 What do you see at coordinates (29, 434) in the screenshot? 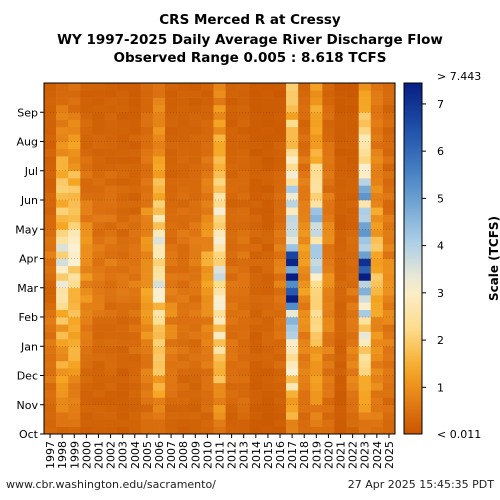
I see `y-tick-label: Oct` at bounding box center [29, 434].